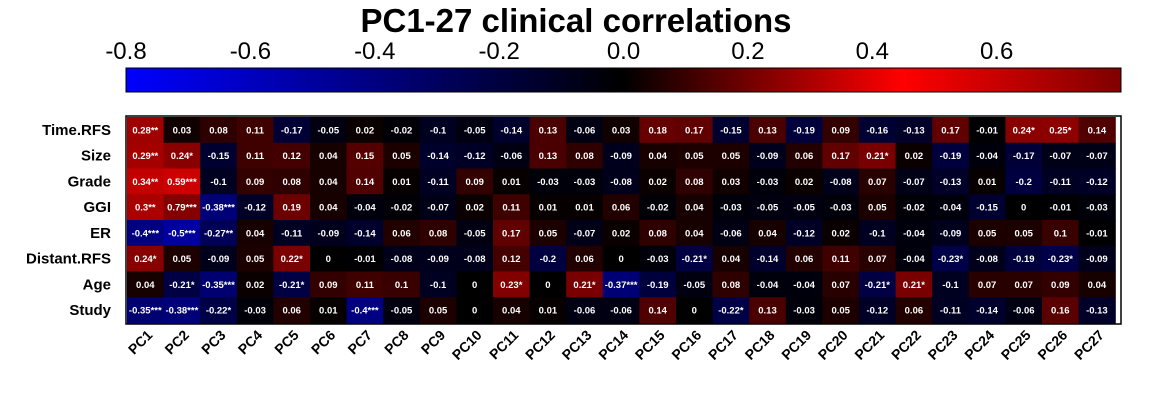 This screenshot has width=1152, height=408. What do you see at coordinates (182, 233) in the screenshot?
I see `heatmap-cell-label: -0.5***` at bounding box center [182, 233].